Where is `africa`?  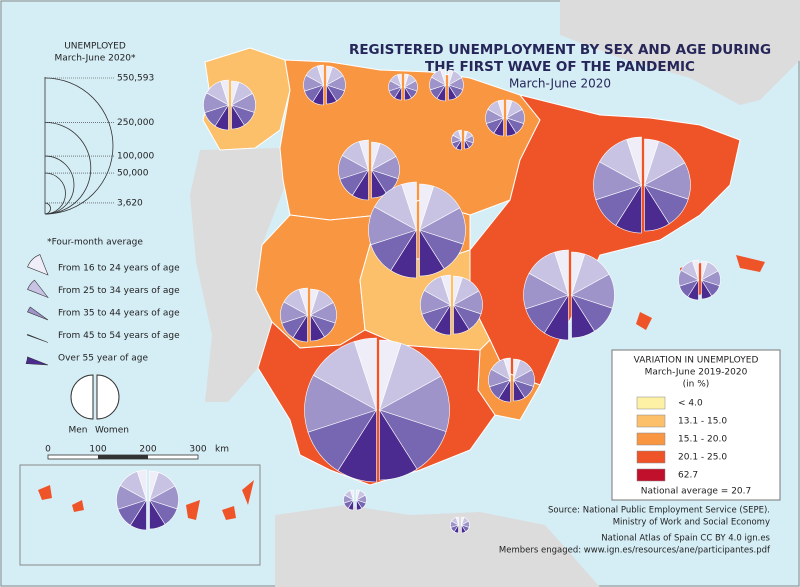
africa is located at coordinates (437, 546).